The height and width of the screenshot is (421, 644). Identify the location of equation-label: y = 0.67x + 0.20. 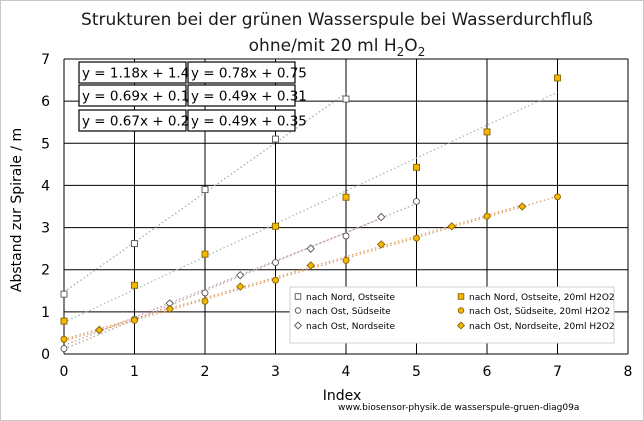
(140, 122).